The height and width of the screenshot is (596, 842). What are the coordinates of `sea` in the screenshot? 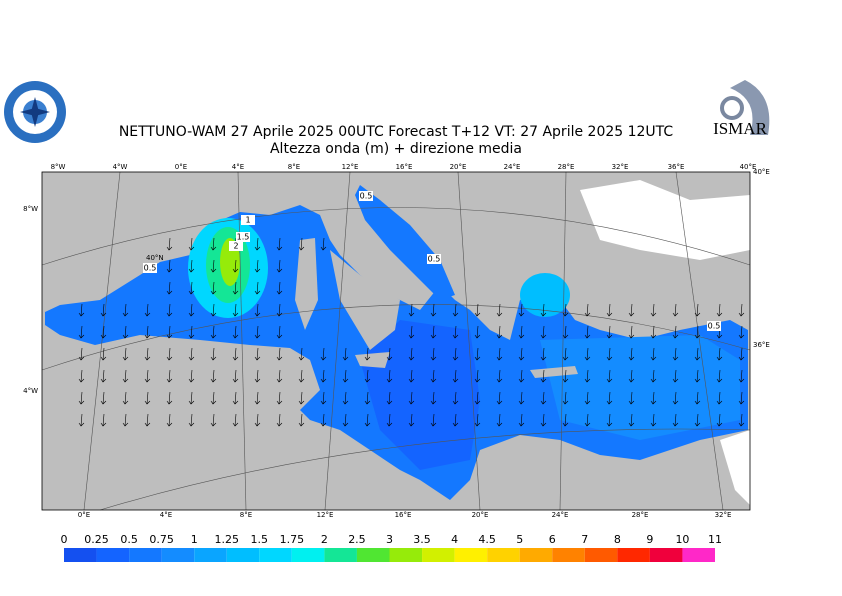 It's located at (405, 242).